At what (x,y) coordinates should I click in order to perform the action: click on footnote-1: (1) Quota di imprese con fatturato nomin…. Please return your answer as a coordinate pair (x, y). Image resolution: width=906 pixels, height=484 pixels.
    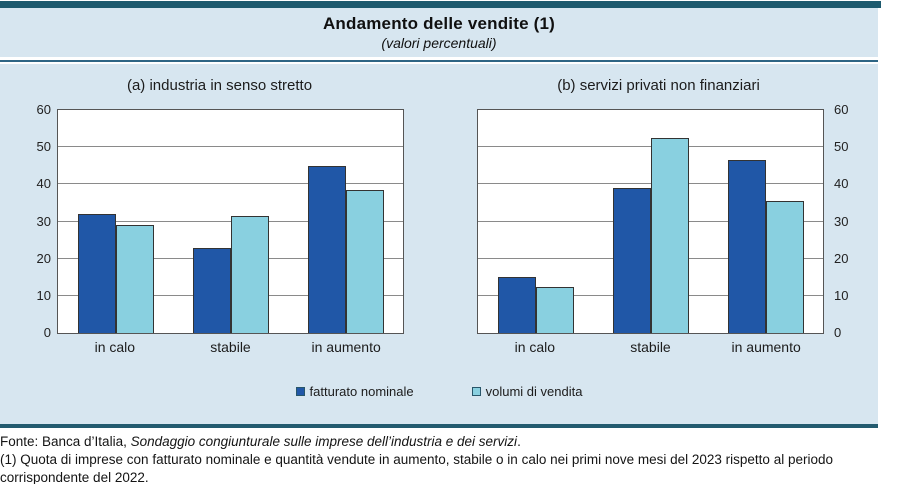
    Looking at the image, I should click on (416, 468).